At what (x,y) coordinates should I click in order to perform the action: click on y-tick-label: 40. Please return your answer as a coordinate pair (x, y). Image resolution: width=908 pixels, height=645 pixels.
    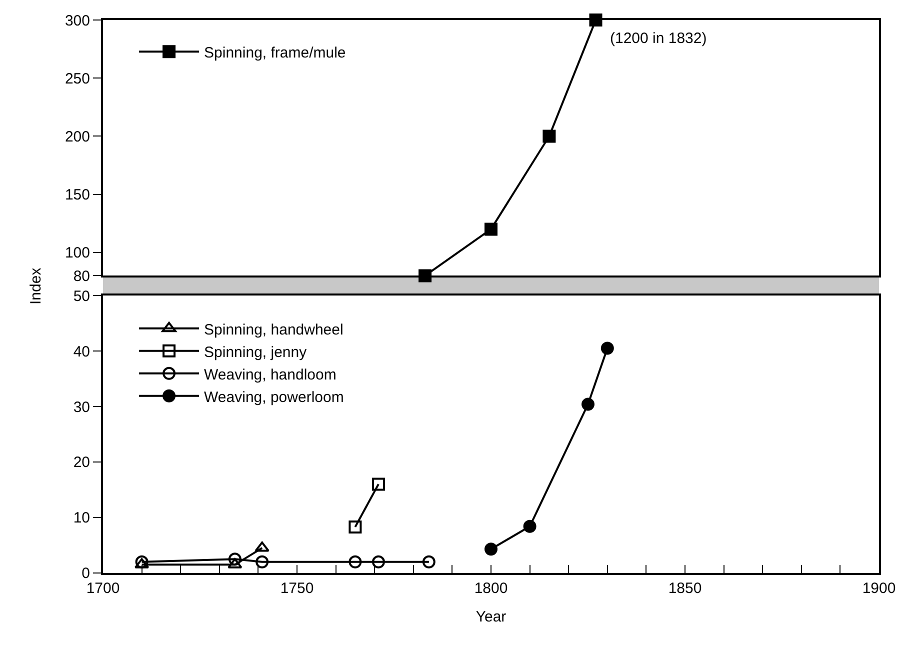
    Looking at the image, I should click on (81, 351).